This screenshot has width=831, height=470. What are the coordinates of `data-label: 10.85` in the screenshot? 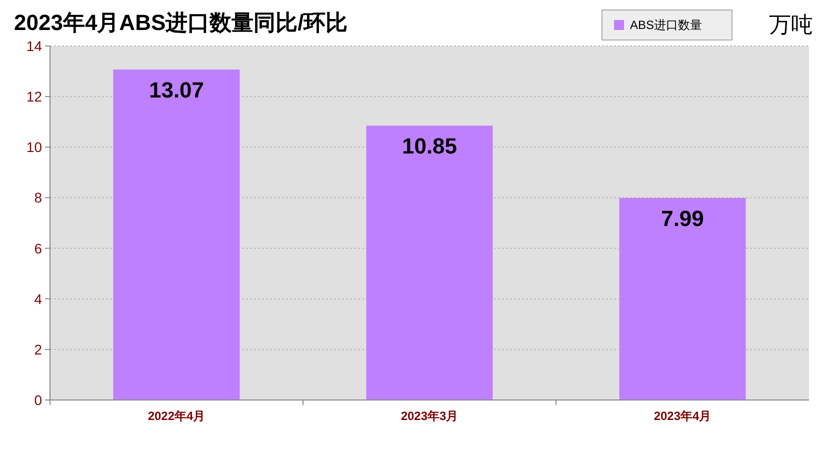 It's located at (430, 146).